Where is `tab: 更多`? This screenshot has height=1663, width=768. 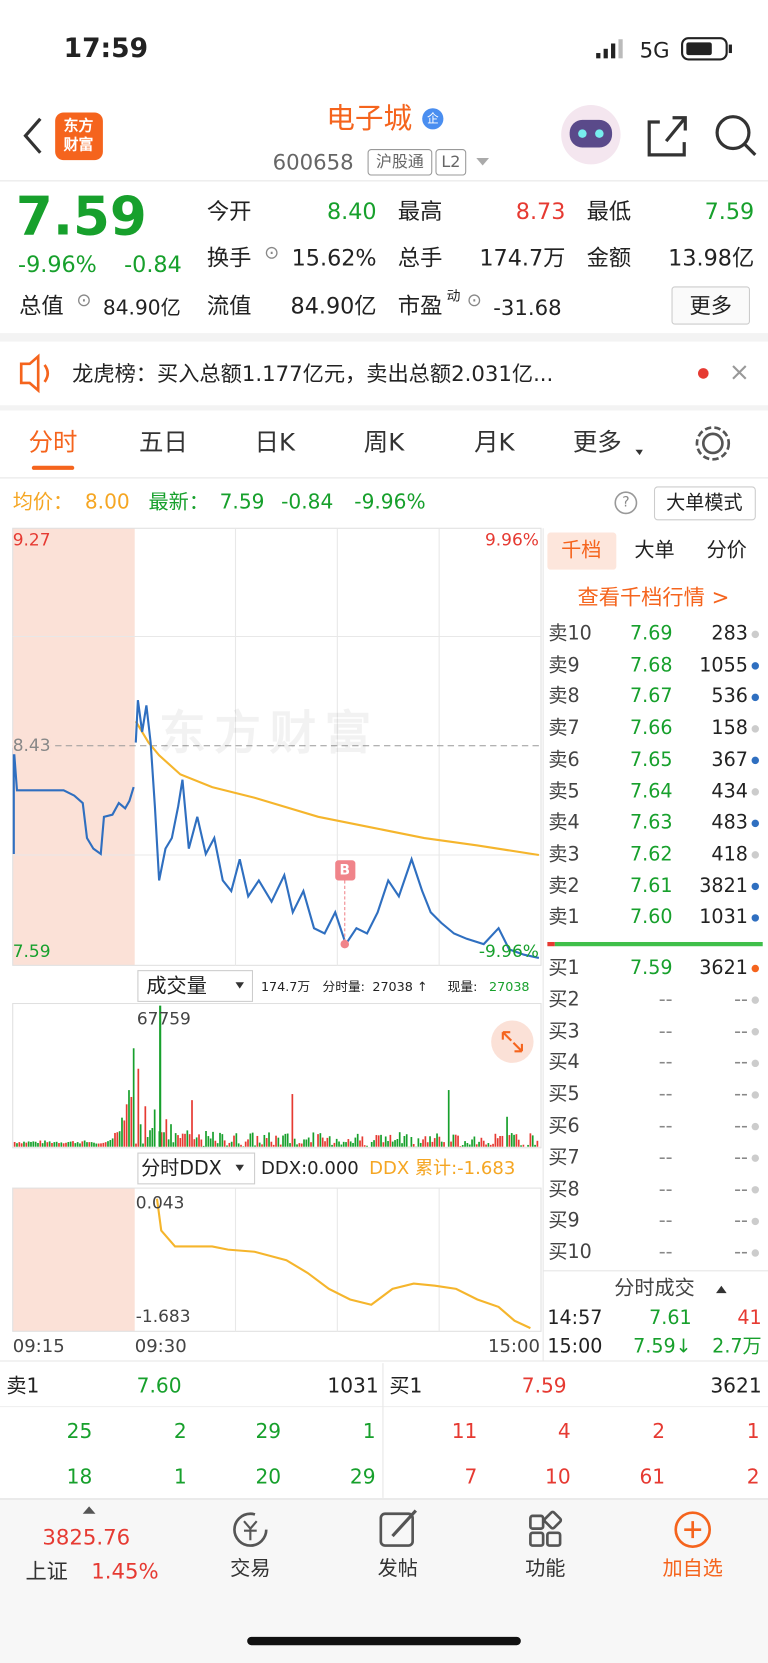 tab: 更多 is located at coordinates (597, 443).